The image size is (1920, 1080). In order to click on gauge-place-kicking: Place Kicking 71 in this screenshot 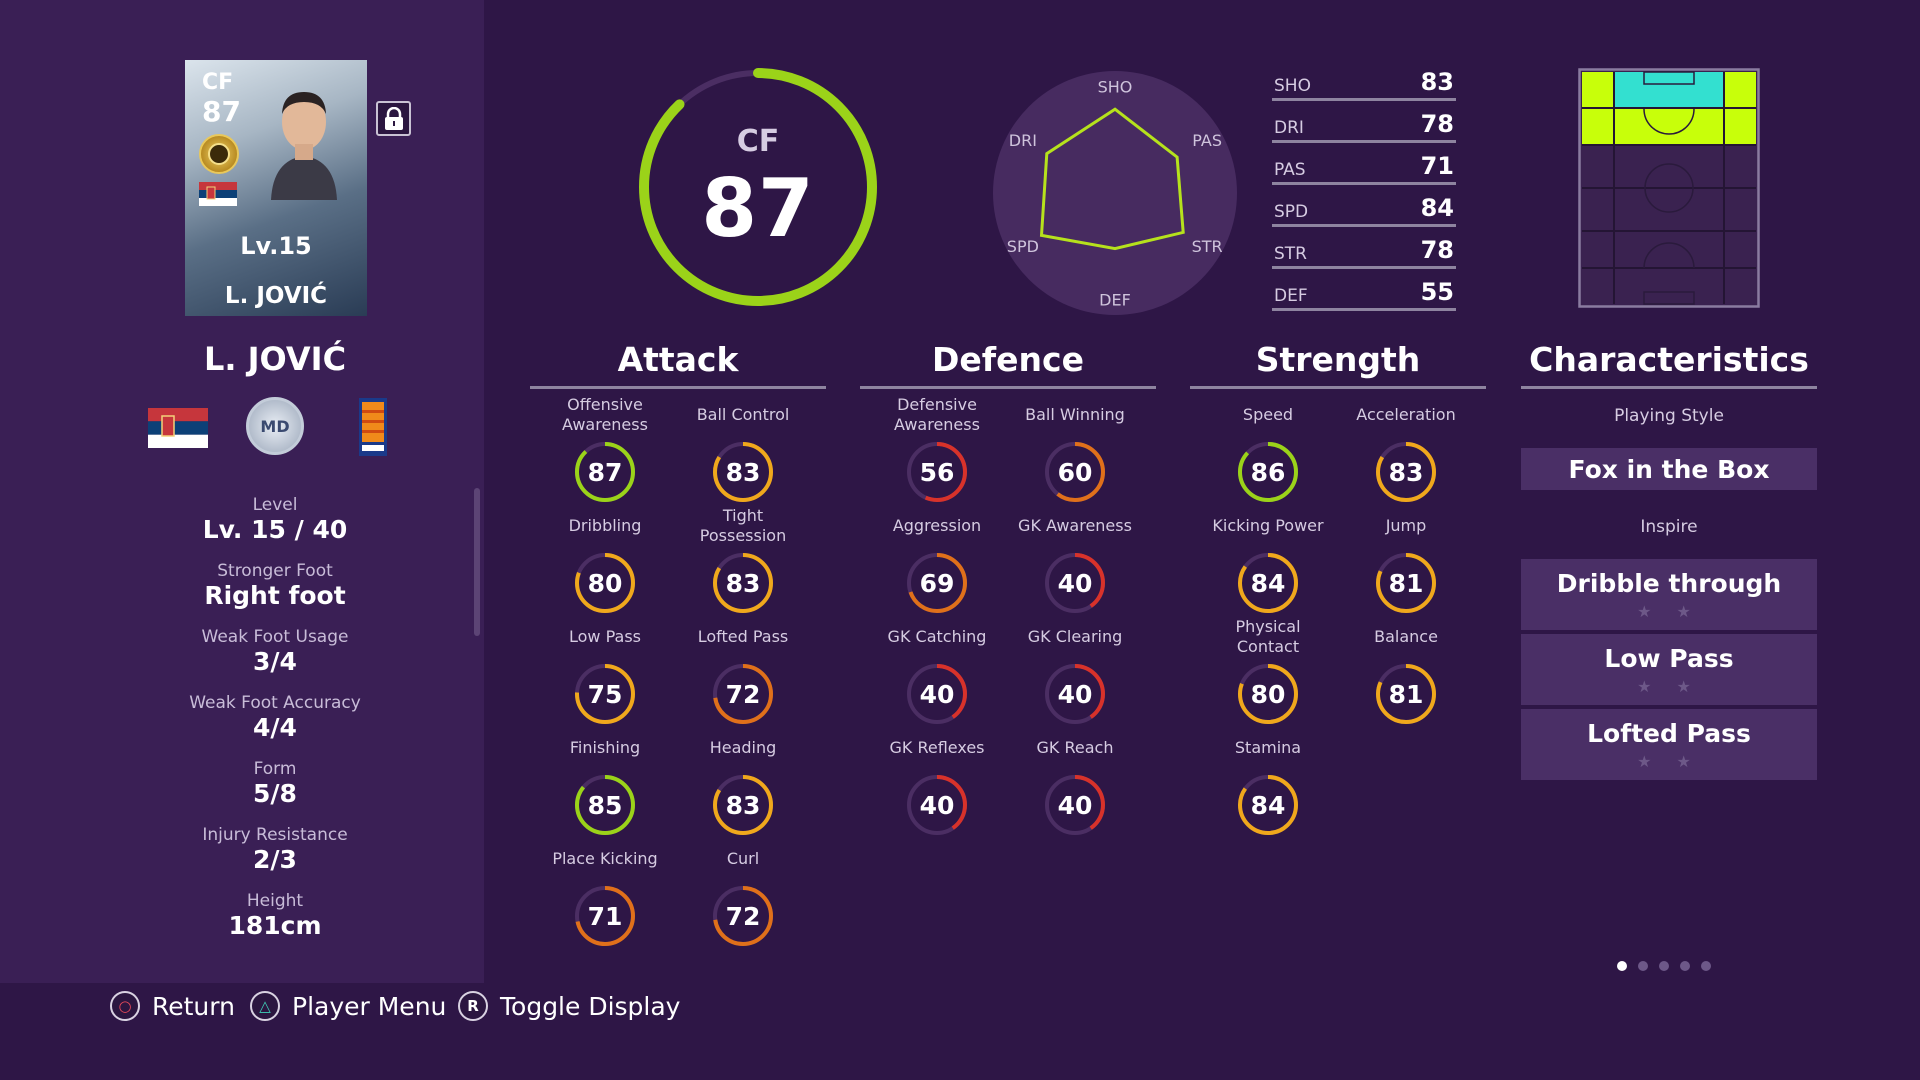, I will do `click(605, 892)`.